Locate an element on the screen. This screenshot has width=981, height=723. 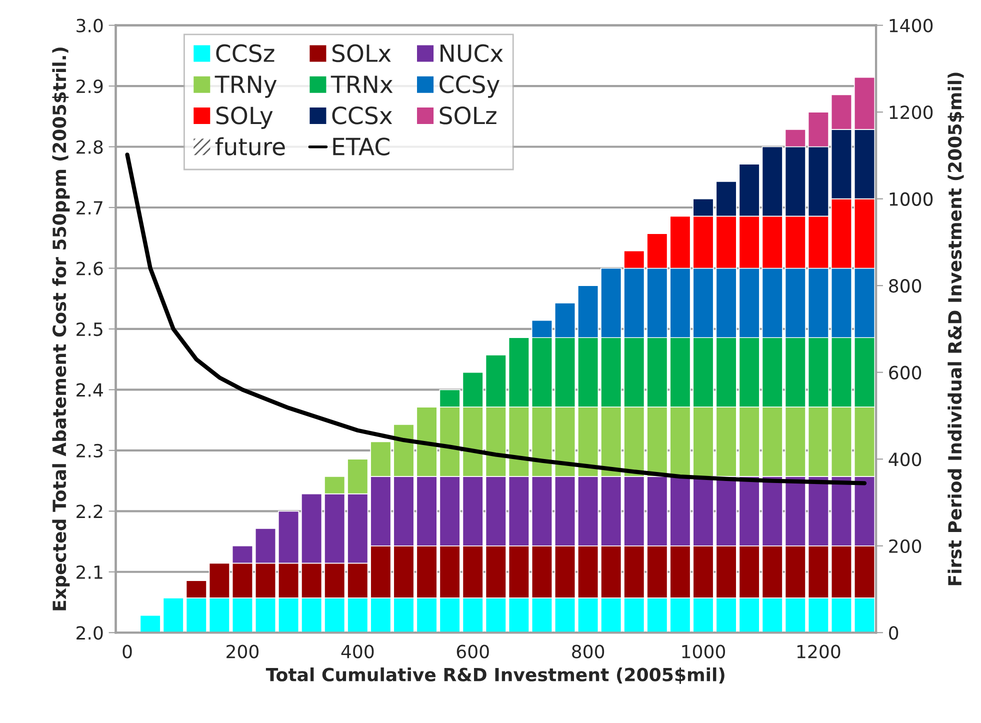
legend-label: ETAC is located at coordinates (361, 147).